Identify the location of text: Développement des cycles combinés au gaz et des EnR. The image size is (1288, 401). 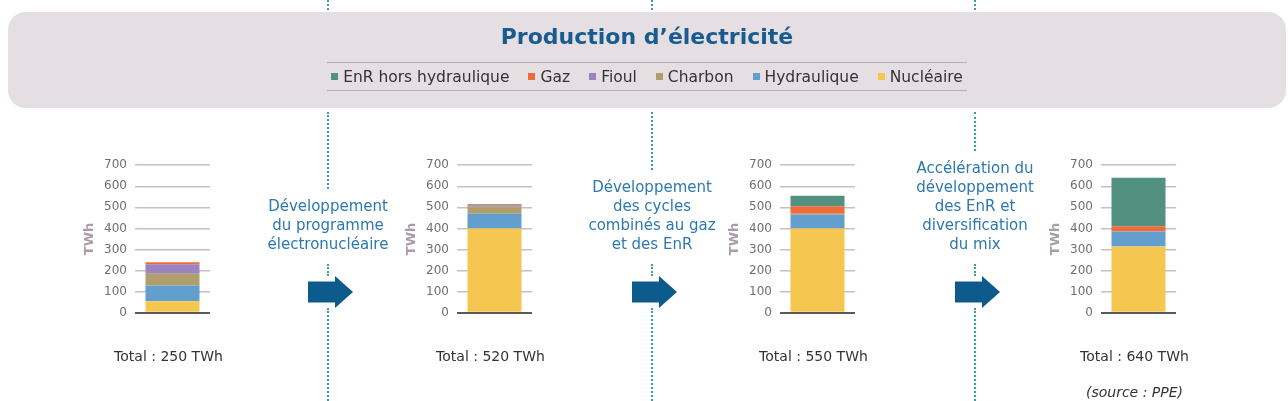
(652, 216).